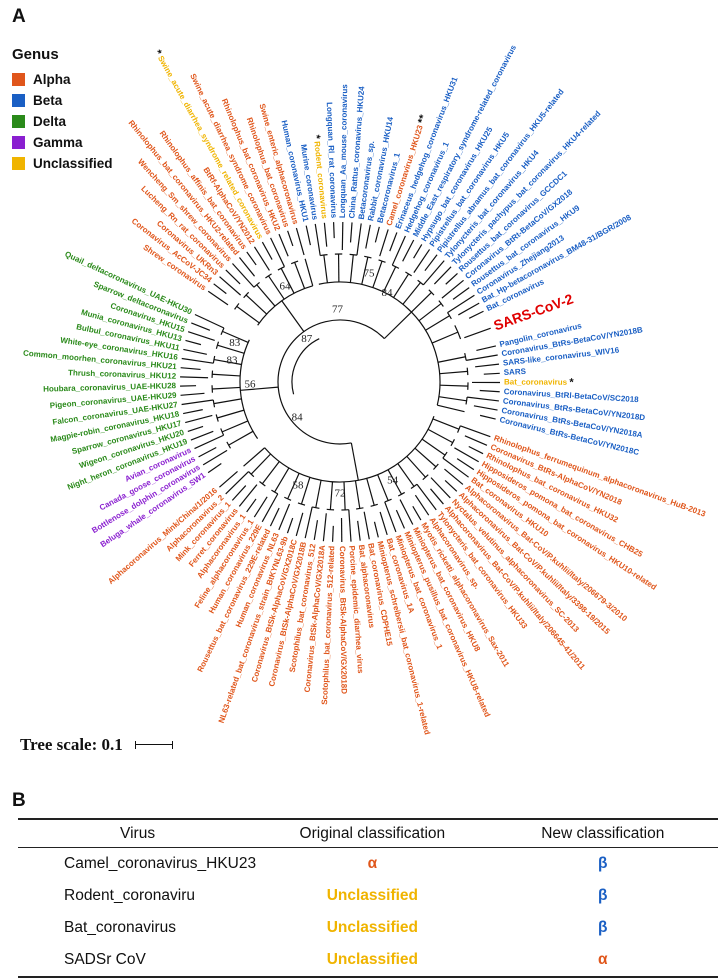 Image resolution: width=720 pixels, height=978 pixels. Describe the element at coordinates (307, 339) in the screenshot. I see `bootstrap-value: 87` at that location.